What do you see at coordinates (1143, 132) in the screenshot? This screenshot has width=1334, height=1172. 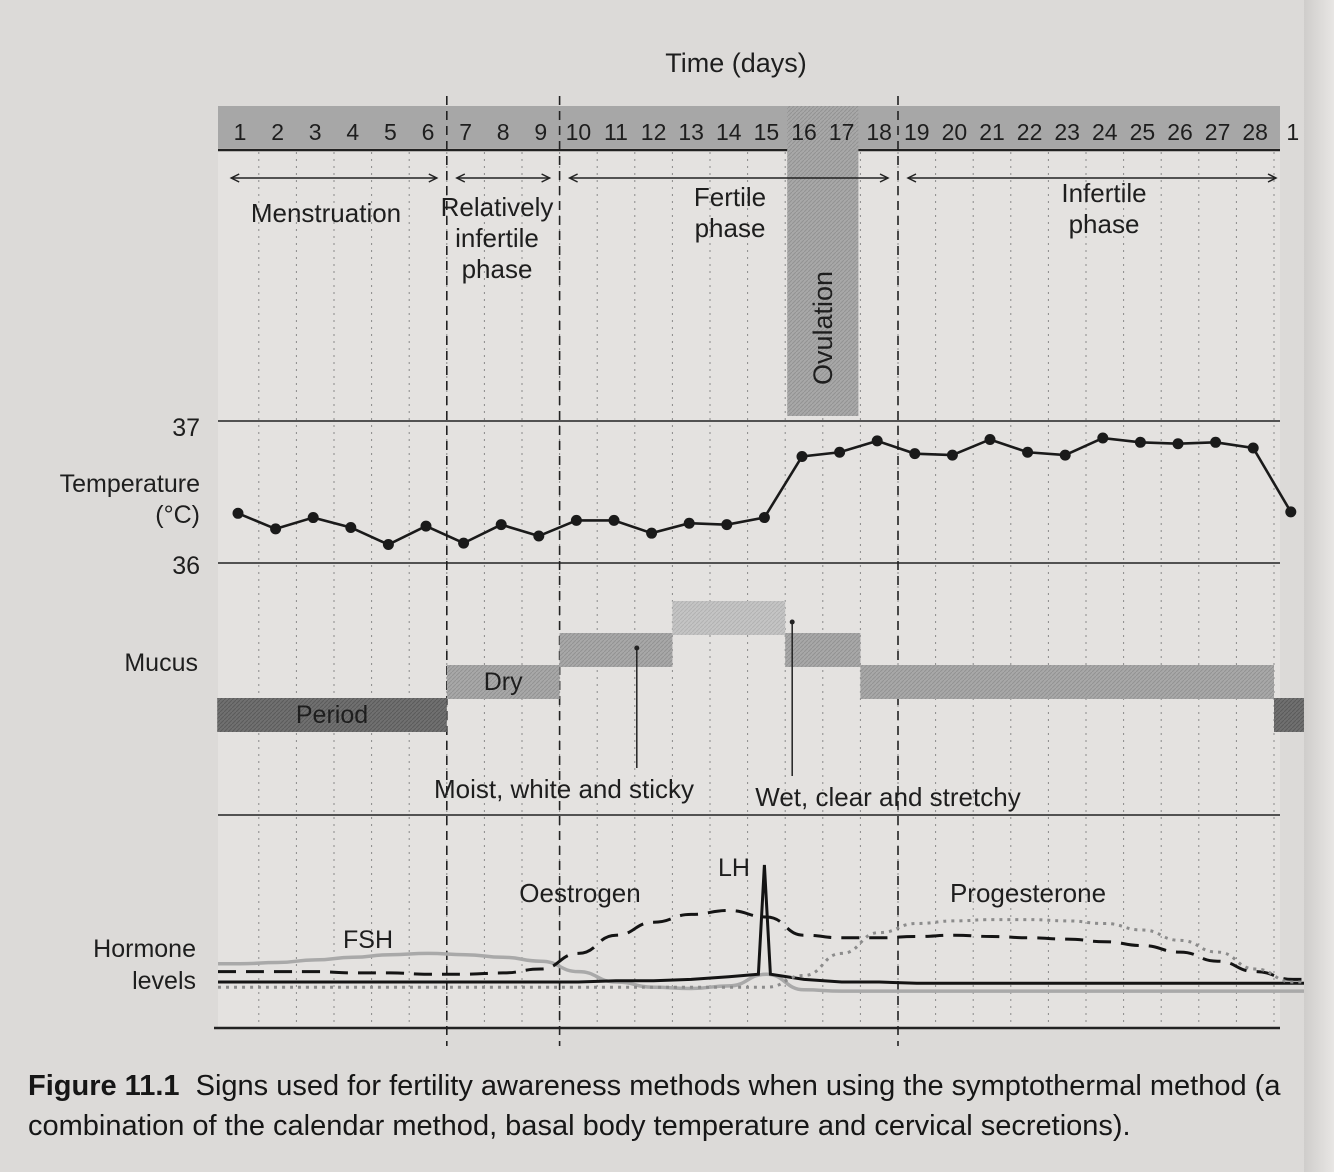 I see `day-label: 25` at bounding box center [1143, 132].